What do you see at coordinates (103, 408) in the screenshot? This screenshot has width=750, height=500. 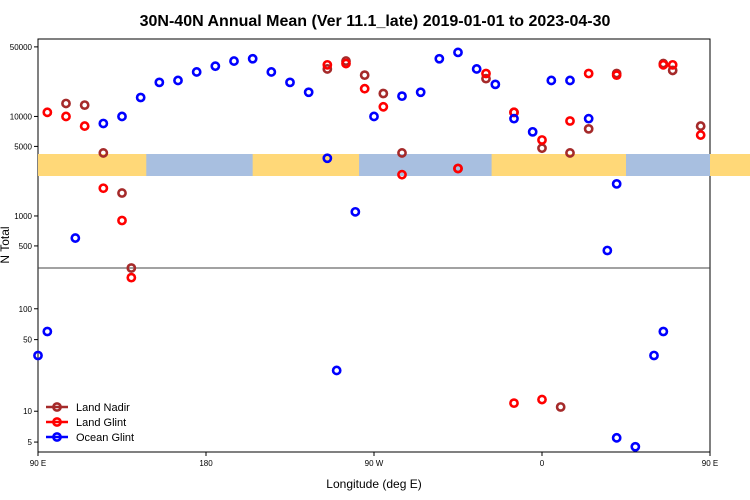 I see `legend-label-land-nadir: Land Nadir` at bounding box center [103, 408].